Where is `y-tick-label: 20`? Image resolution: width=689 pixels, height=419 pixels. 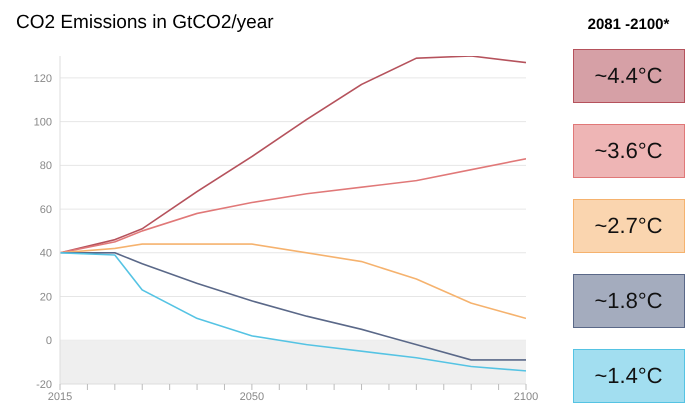 y-tick-label: 20 is located at coordinates (46, 297).